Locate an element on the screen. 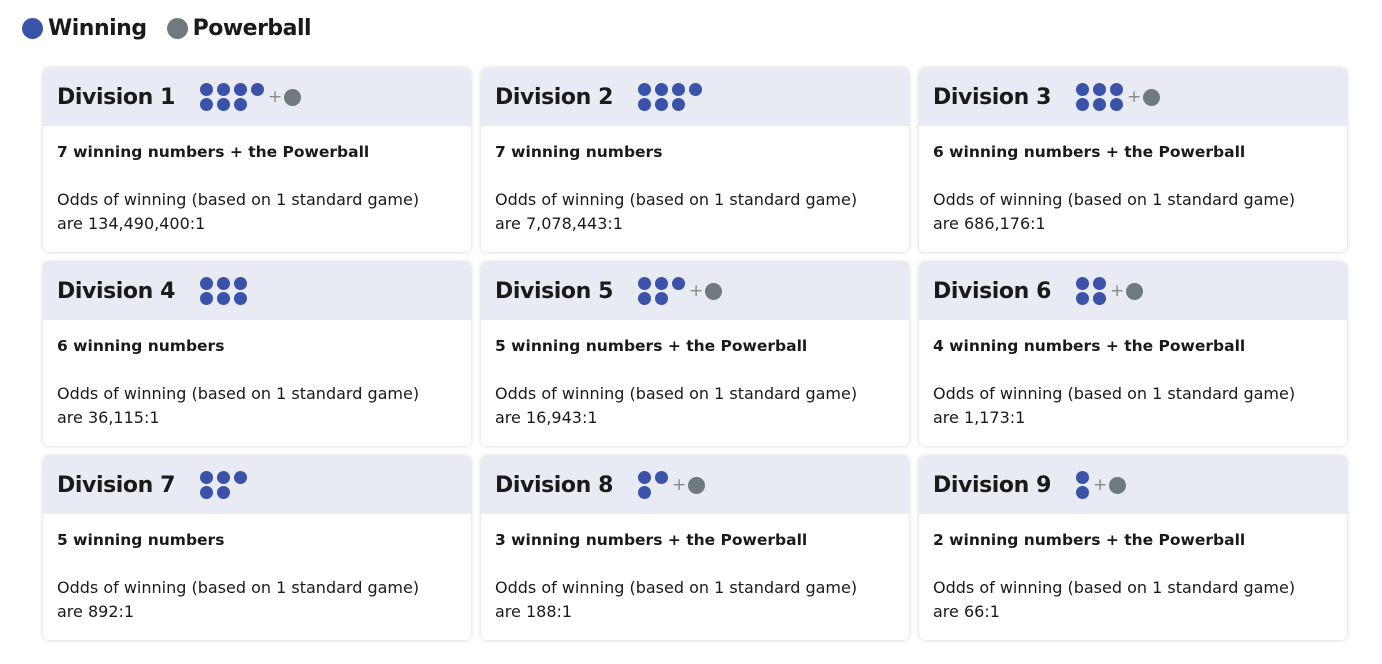 The width and height of the screenshot is (1382, 664). description: 3 winning numbers + the Powerball is located at coordinates (651, 540).